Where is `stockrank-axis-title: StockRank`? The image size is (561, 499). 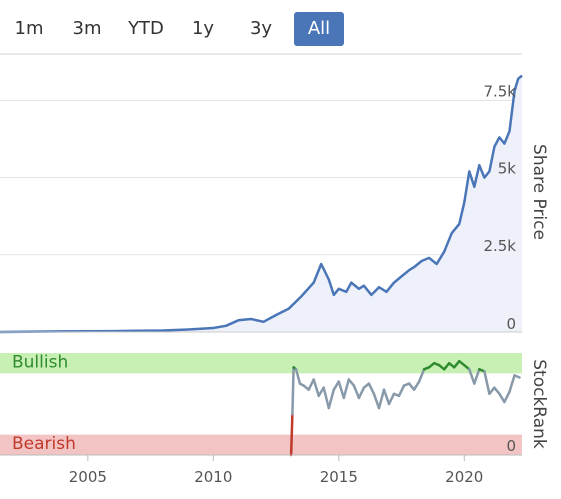 stockrank-axis-title: StockRank is located at coordinates (539, 404).